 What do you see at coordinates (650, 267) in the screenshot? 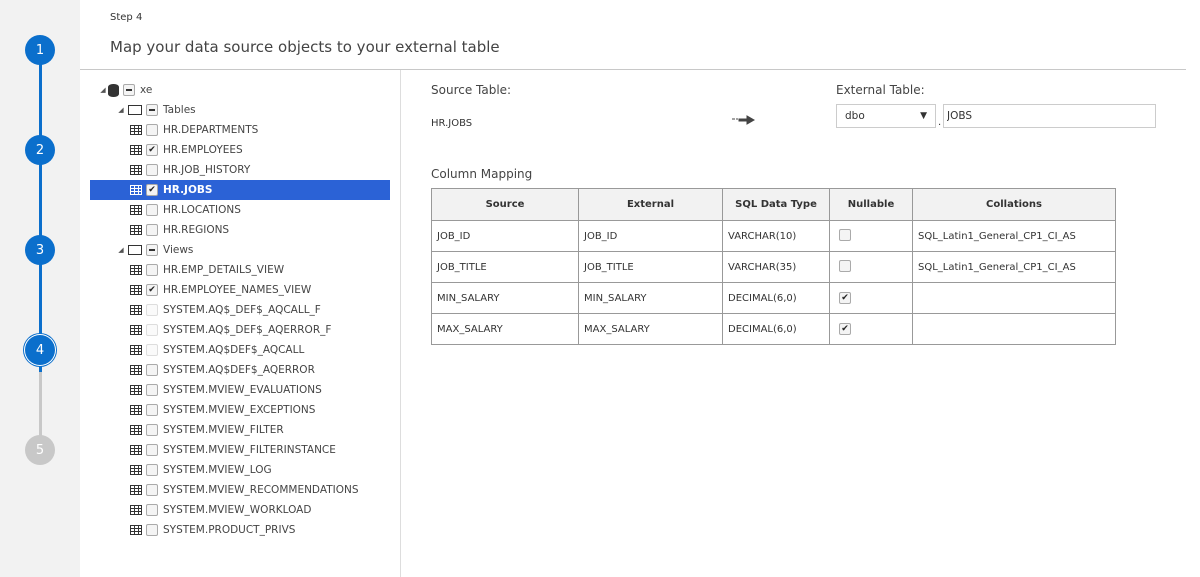
I see `external-cell: JOB_TITLE` at bounding box center [650, 267].